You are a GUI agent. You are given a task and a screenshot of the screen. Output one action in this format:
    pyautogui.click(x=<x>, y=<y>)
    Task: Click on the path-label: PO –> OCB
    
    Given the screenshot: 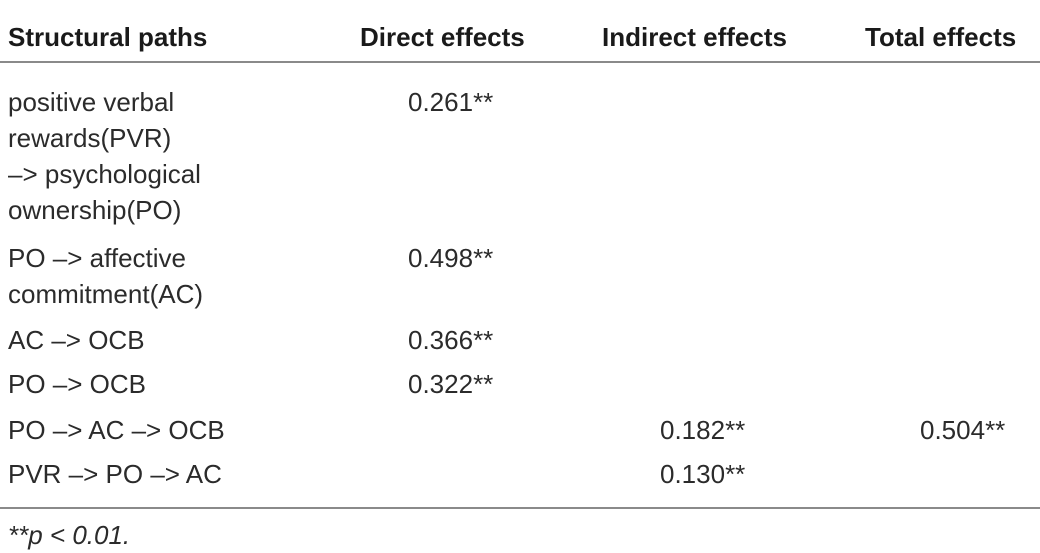 What is the action you would take?
    pyautogui.click(x=77, y=384)
    